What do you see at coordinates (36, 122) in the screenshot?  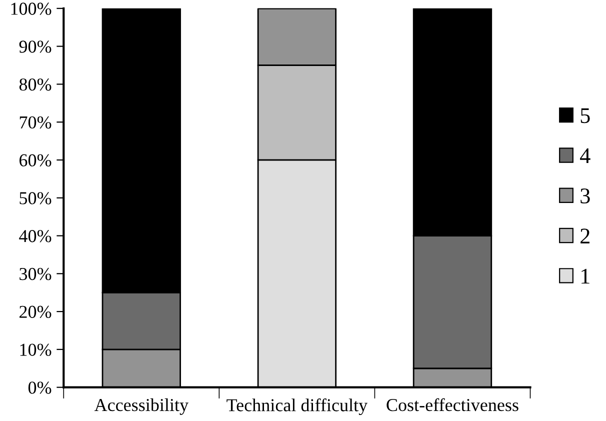 I see `y-tick-label: 70%` at bounding box center [36, 122].